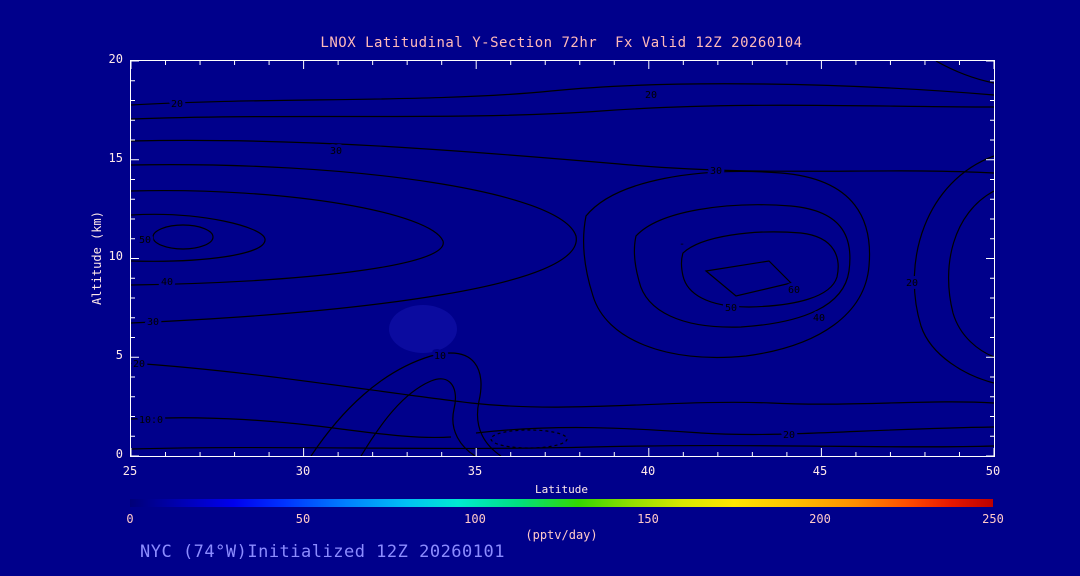 The height and width of the screenshot is (576, 1080). I want to click on y-tick-label: 5, so click(119, 355).